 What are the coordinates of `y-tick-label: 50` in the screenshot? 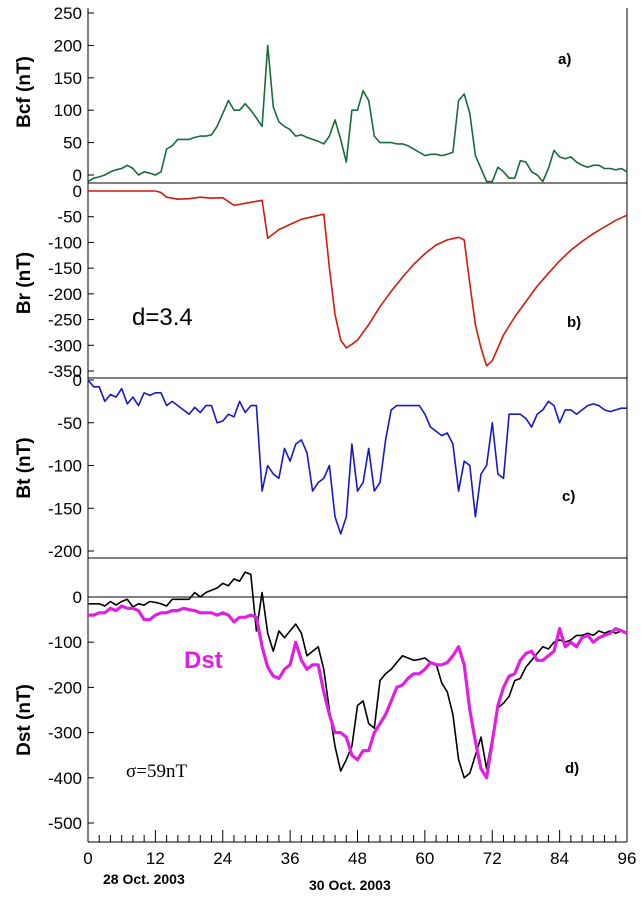 It's located at (72, 143).